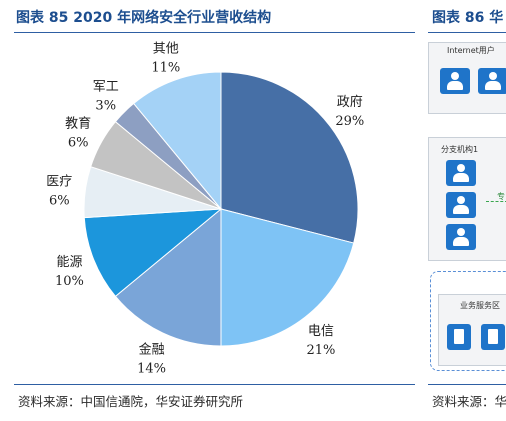 The image size is (506, 421). I want to click on pie-label-2: 金融 14%, so click(151, 358).